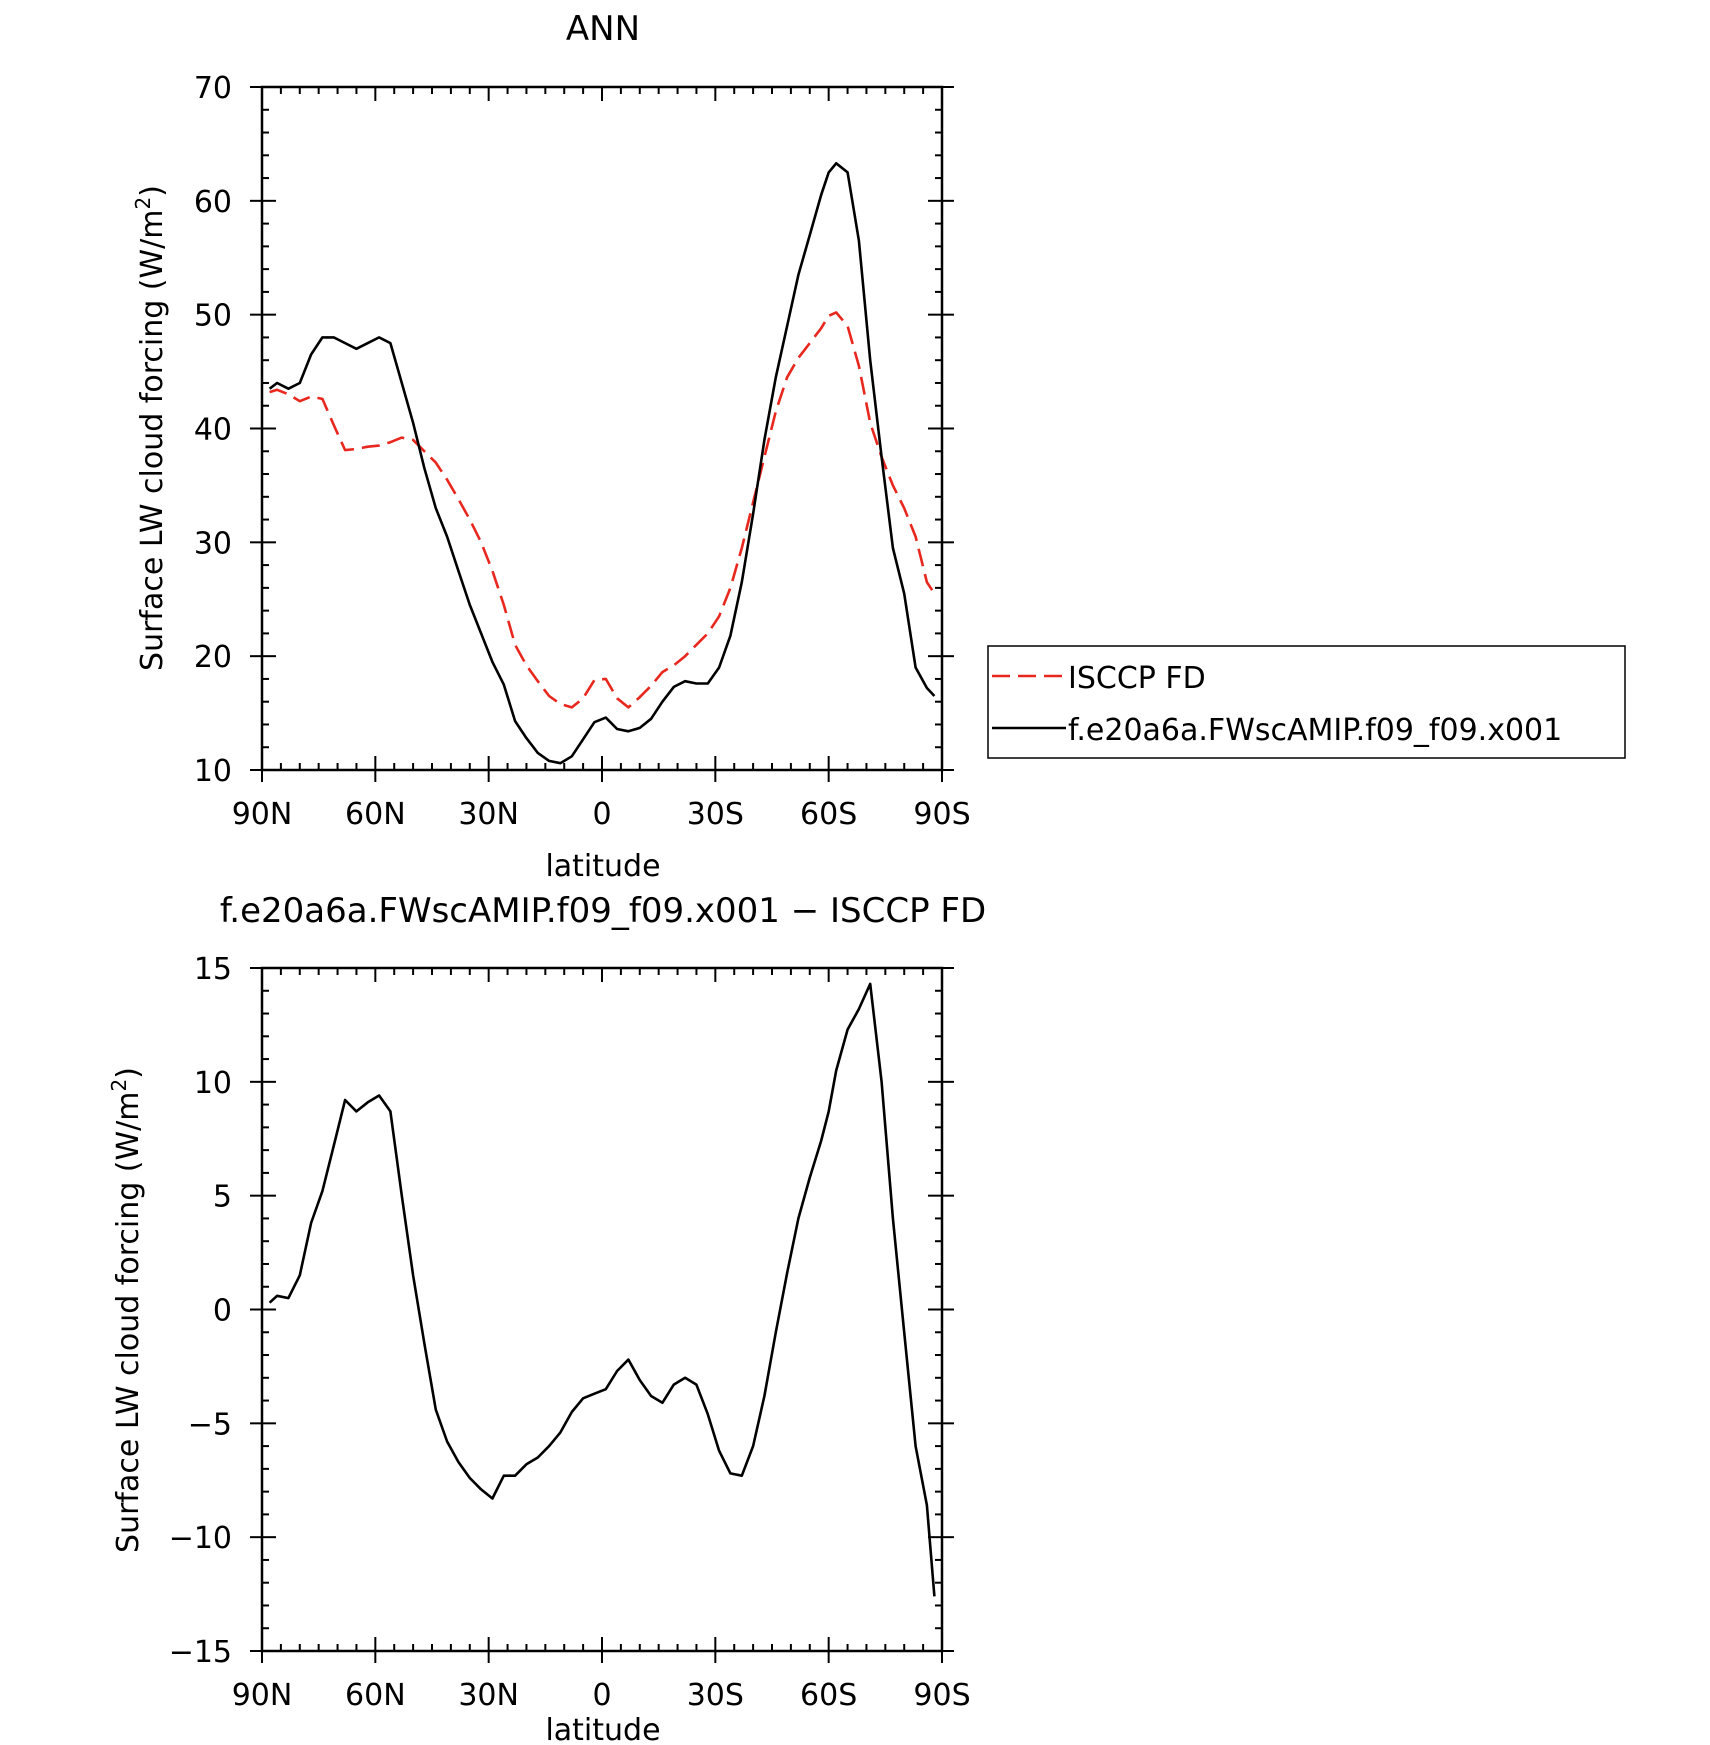  Describe the element at coordinates (1137, 678) in the screenshot. I see `legend-label-isccp-fd: ISCCP FD` at that location.